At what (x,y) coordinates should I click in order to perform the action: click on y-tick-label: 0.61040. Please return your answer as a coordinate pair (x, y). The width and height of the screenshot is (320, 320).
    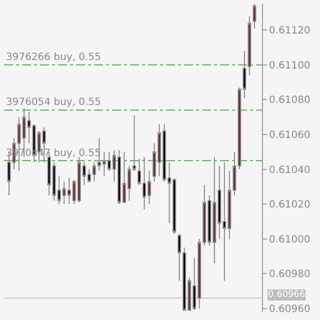
    Looking at the image, I should click on (289, 170).